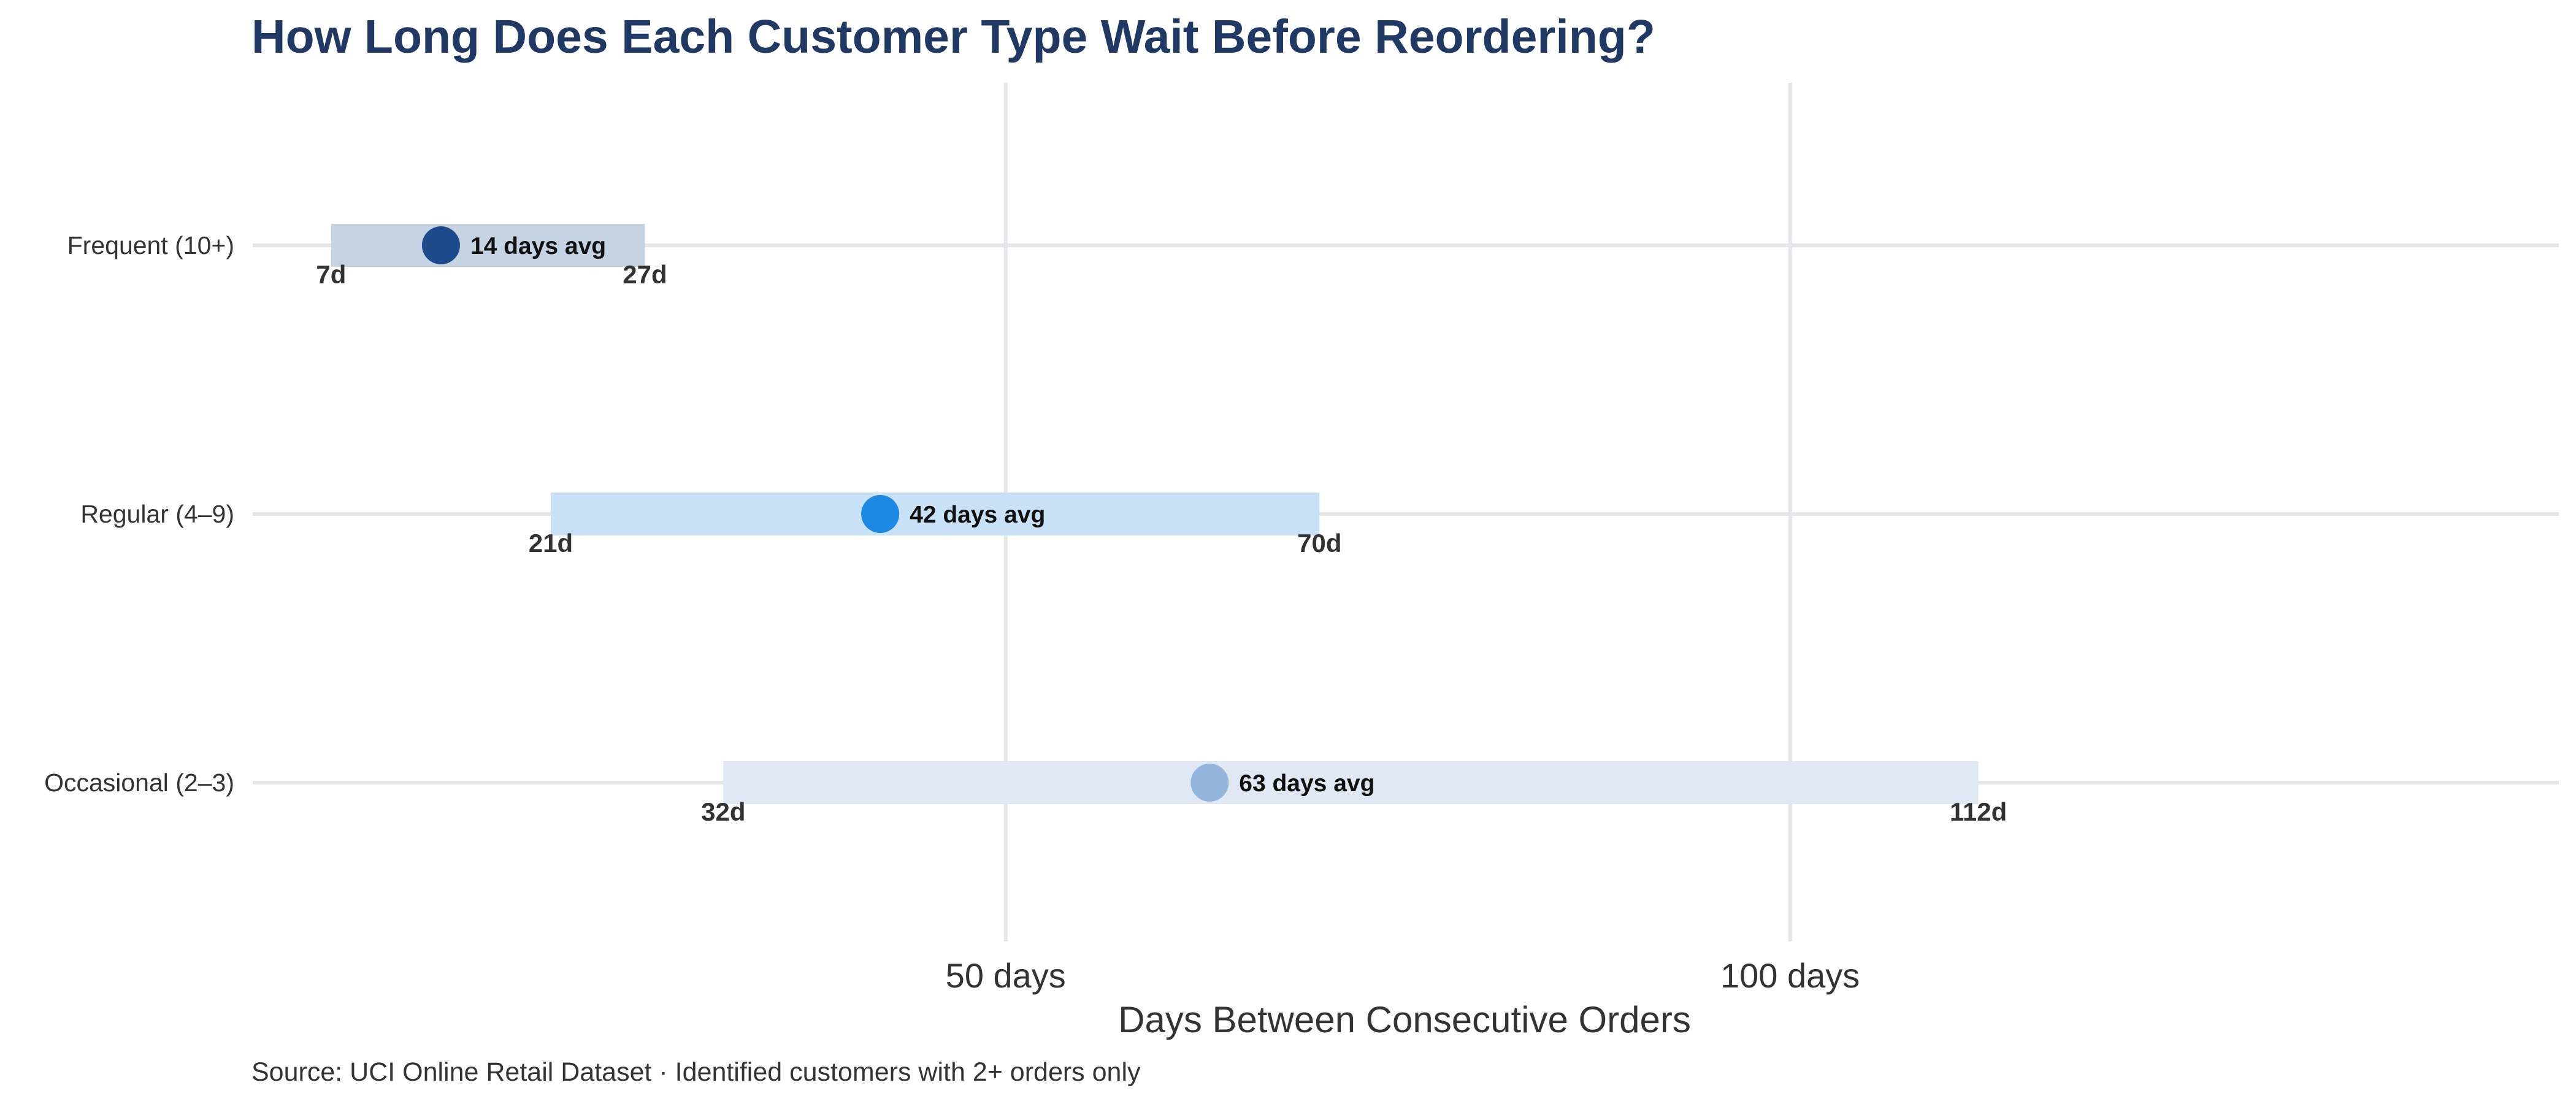 This screenshot has height=1104, width=2576. What do you see at coordinates (1404, 1019) in the screenshot?
I see `x-axis-title: Days Between Consecutive Orders` at bounding box center [1404, 1019].